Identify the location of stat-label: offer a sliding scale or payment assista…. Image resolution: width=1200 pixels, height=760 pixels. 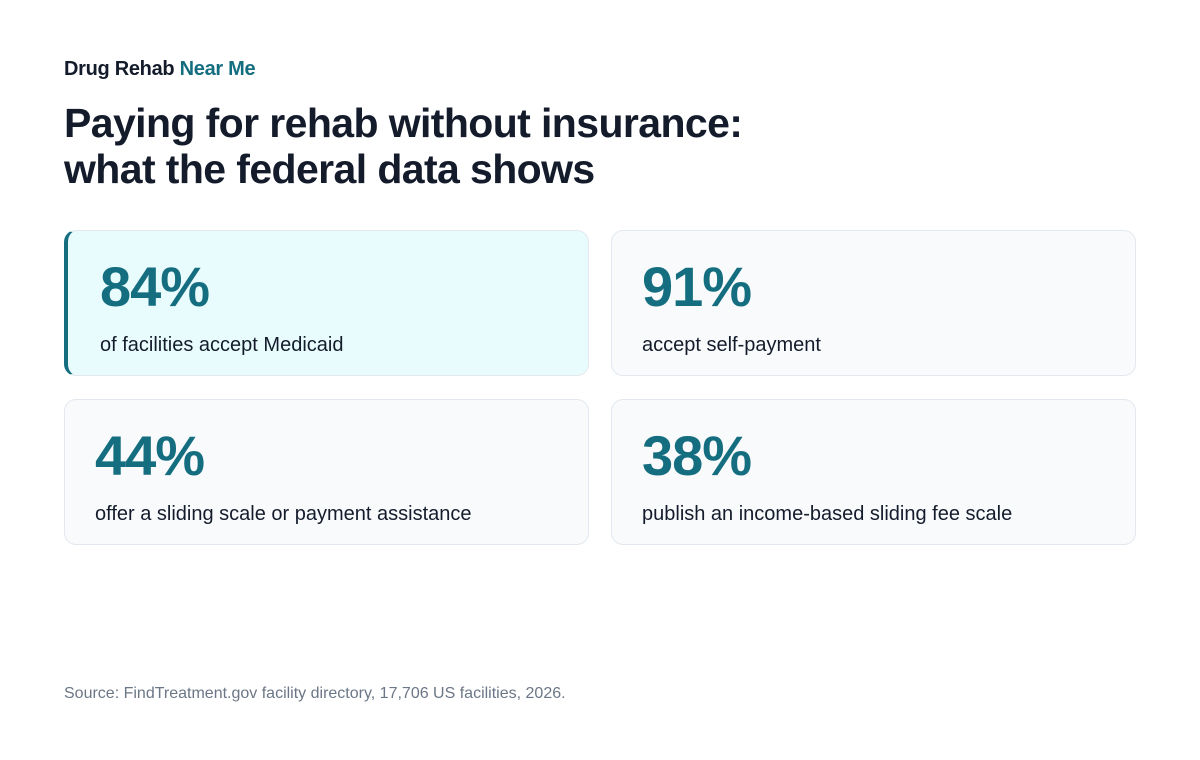
(283, 514).